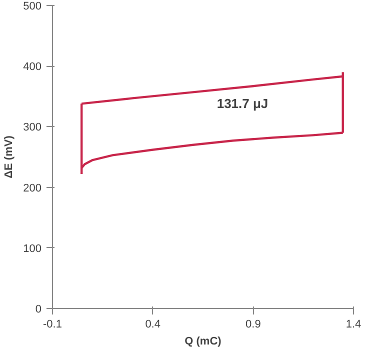  Describe the element at coordinates (32, 6) in the screenshot. I see `y-tick-label: 500` at that location.